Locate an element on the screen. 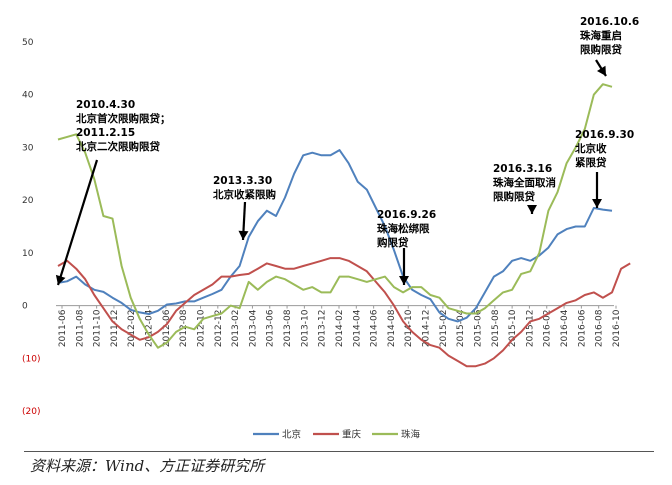 Image resolution: width=672 pixels, height=485 pixels. x-tick-label: 2015-06 is located at coordinates (479, 328).